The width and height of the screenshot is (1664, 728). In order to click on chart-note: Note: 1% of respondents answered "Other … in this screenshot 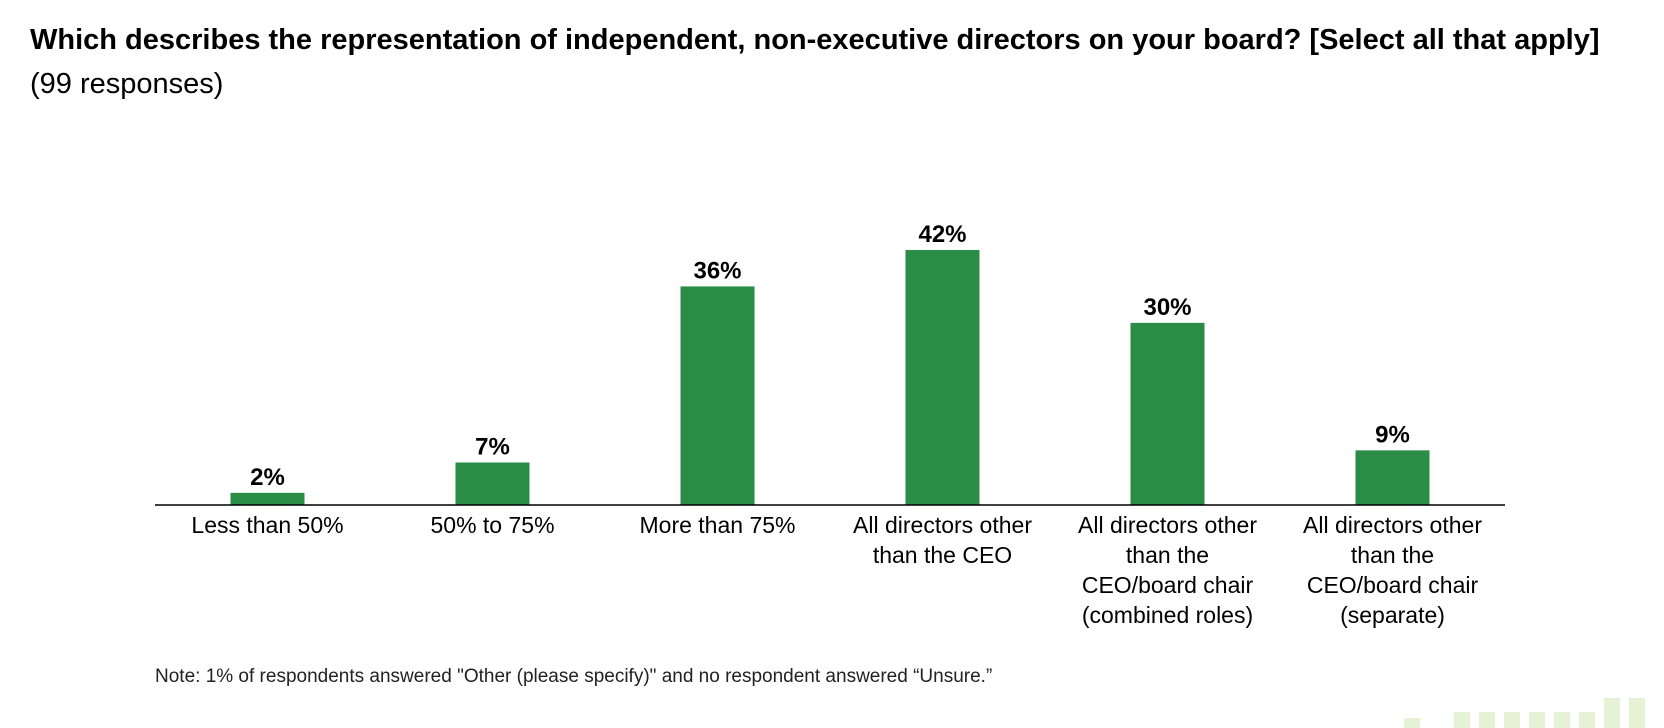, I will do `click(574, 676)`.